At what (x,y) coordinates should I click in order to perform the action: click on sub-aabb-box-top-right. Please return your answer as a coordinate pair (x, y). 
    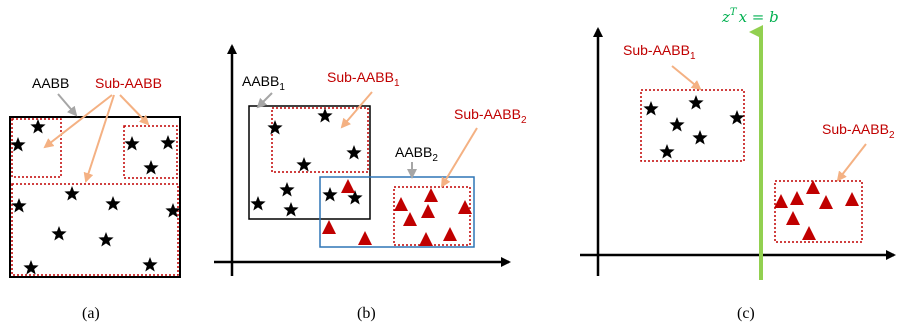
    Looking at the image, I should click on (150, 152).